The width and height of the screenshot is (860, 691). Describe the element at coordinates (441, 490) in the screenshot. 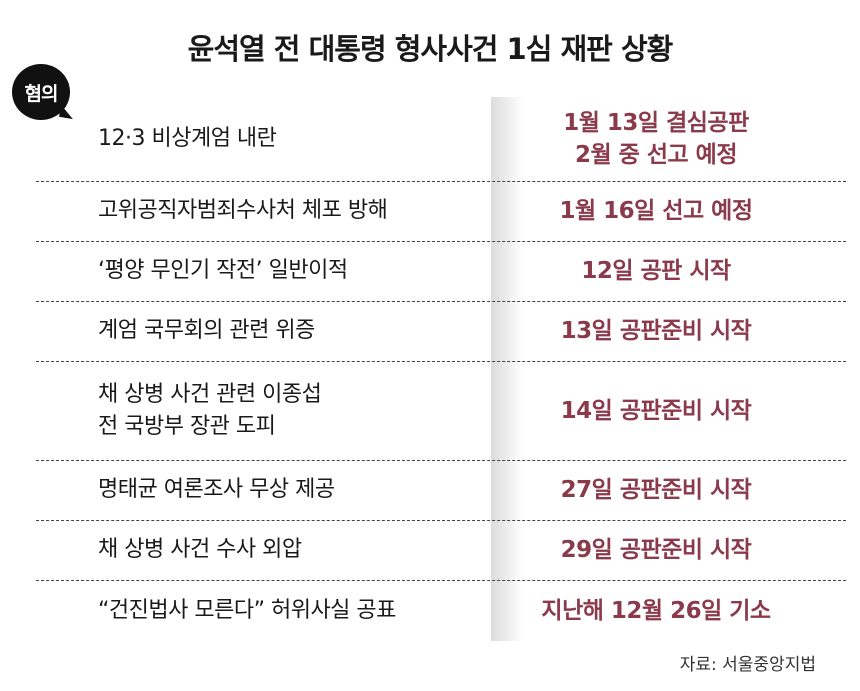

I see `table-row: 명태균 여론조사 무상 제공 27일 공판준비 시작` at that location.